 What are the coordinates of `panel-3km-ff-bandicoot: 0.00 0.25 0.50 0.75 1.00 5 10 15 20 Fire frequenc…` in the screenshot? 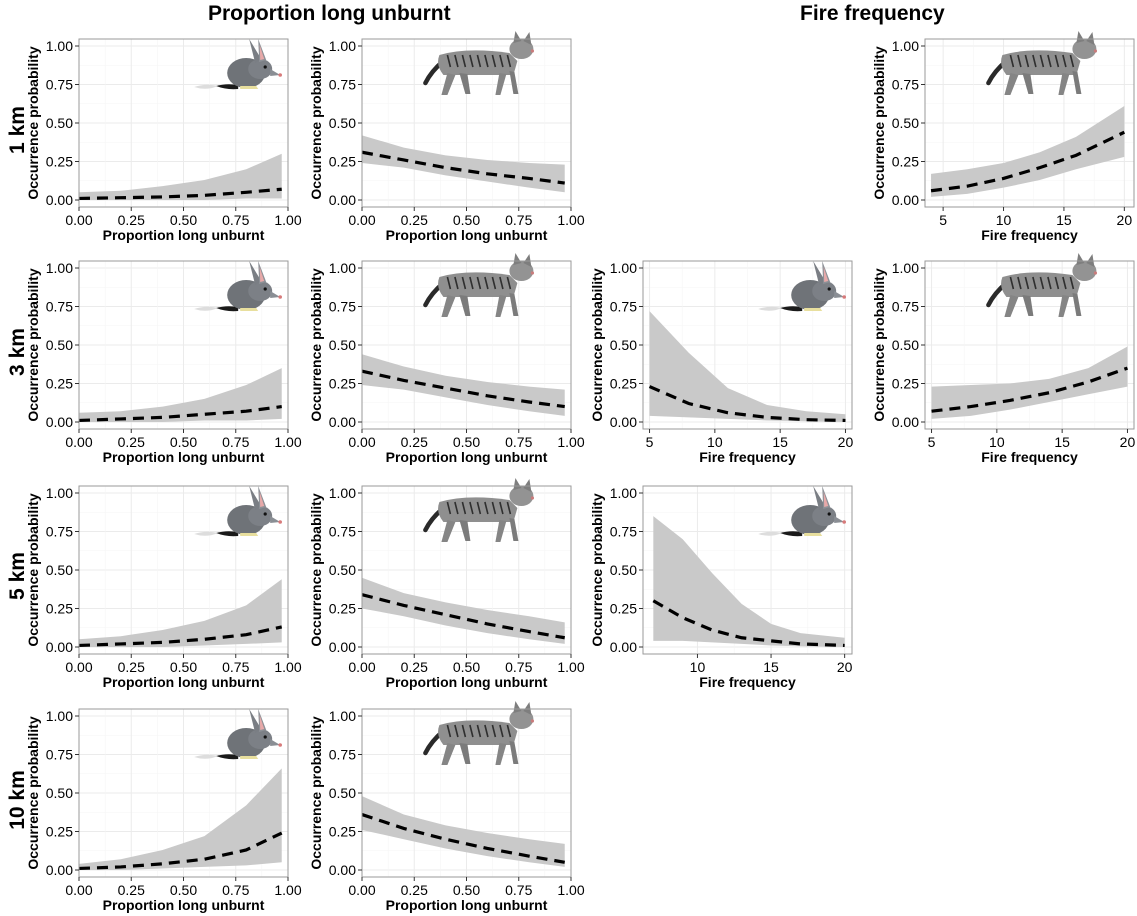 It's located at (721, 362).